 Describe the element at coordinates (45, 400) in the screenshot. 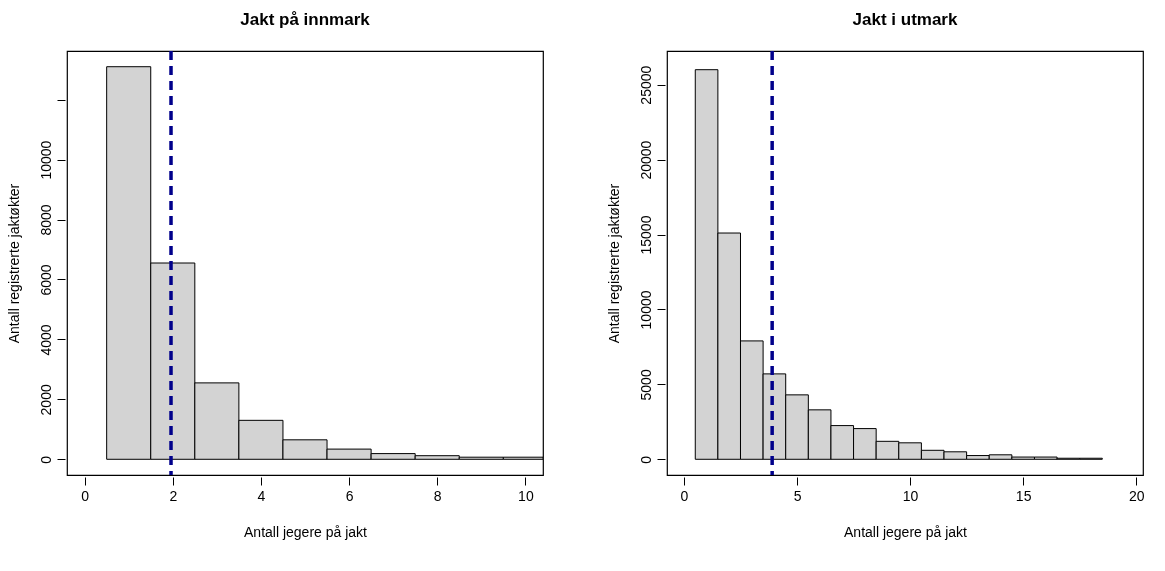

I see `y-tick-label: 2000` at that location.